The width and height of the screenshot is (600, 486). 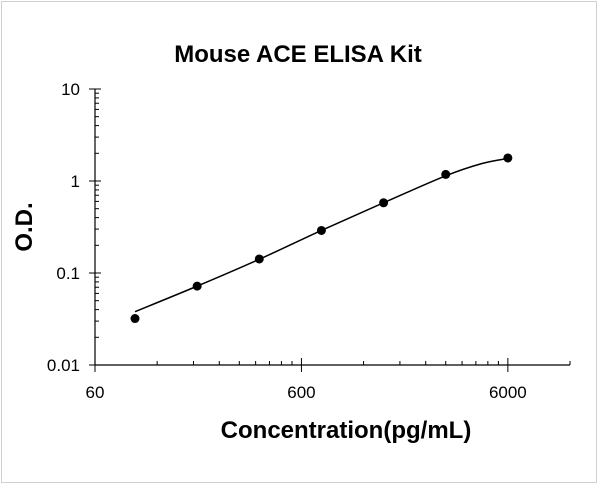 I want to click on x-axis-title: Concentration(pg/mL), so click(x=346, y=430).